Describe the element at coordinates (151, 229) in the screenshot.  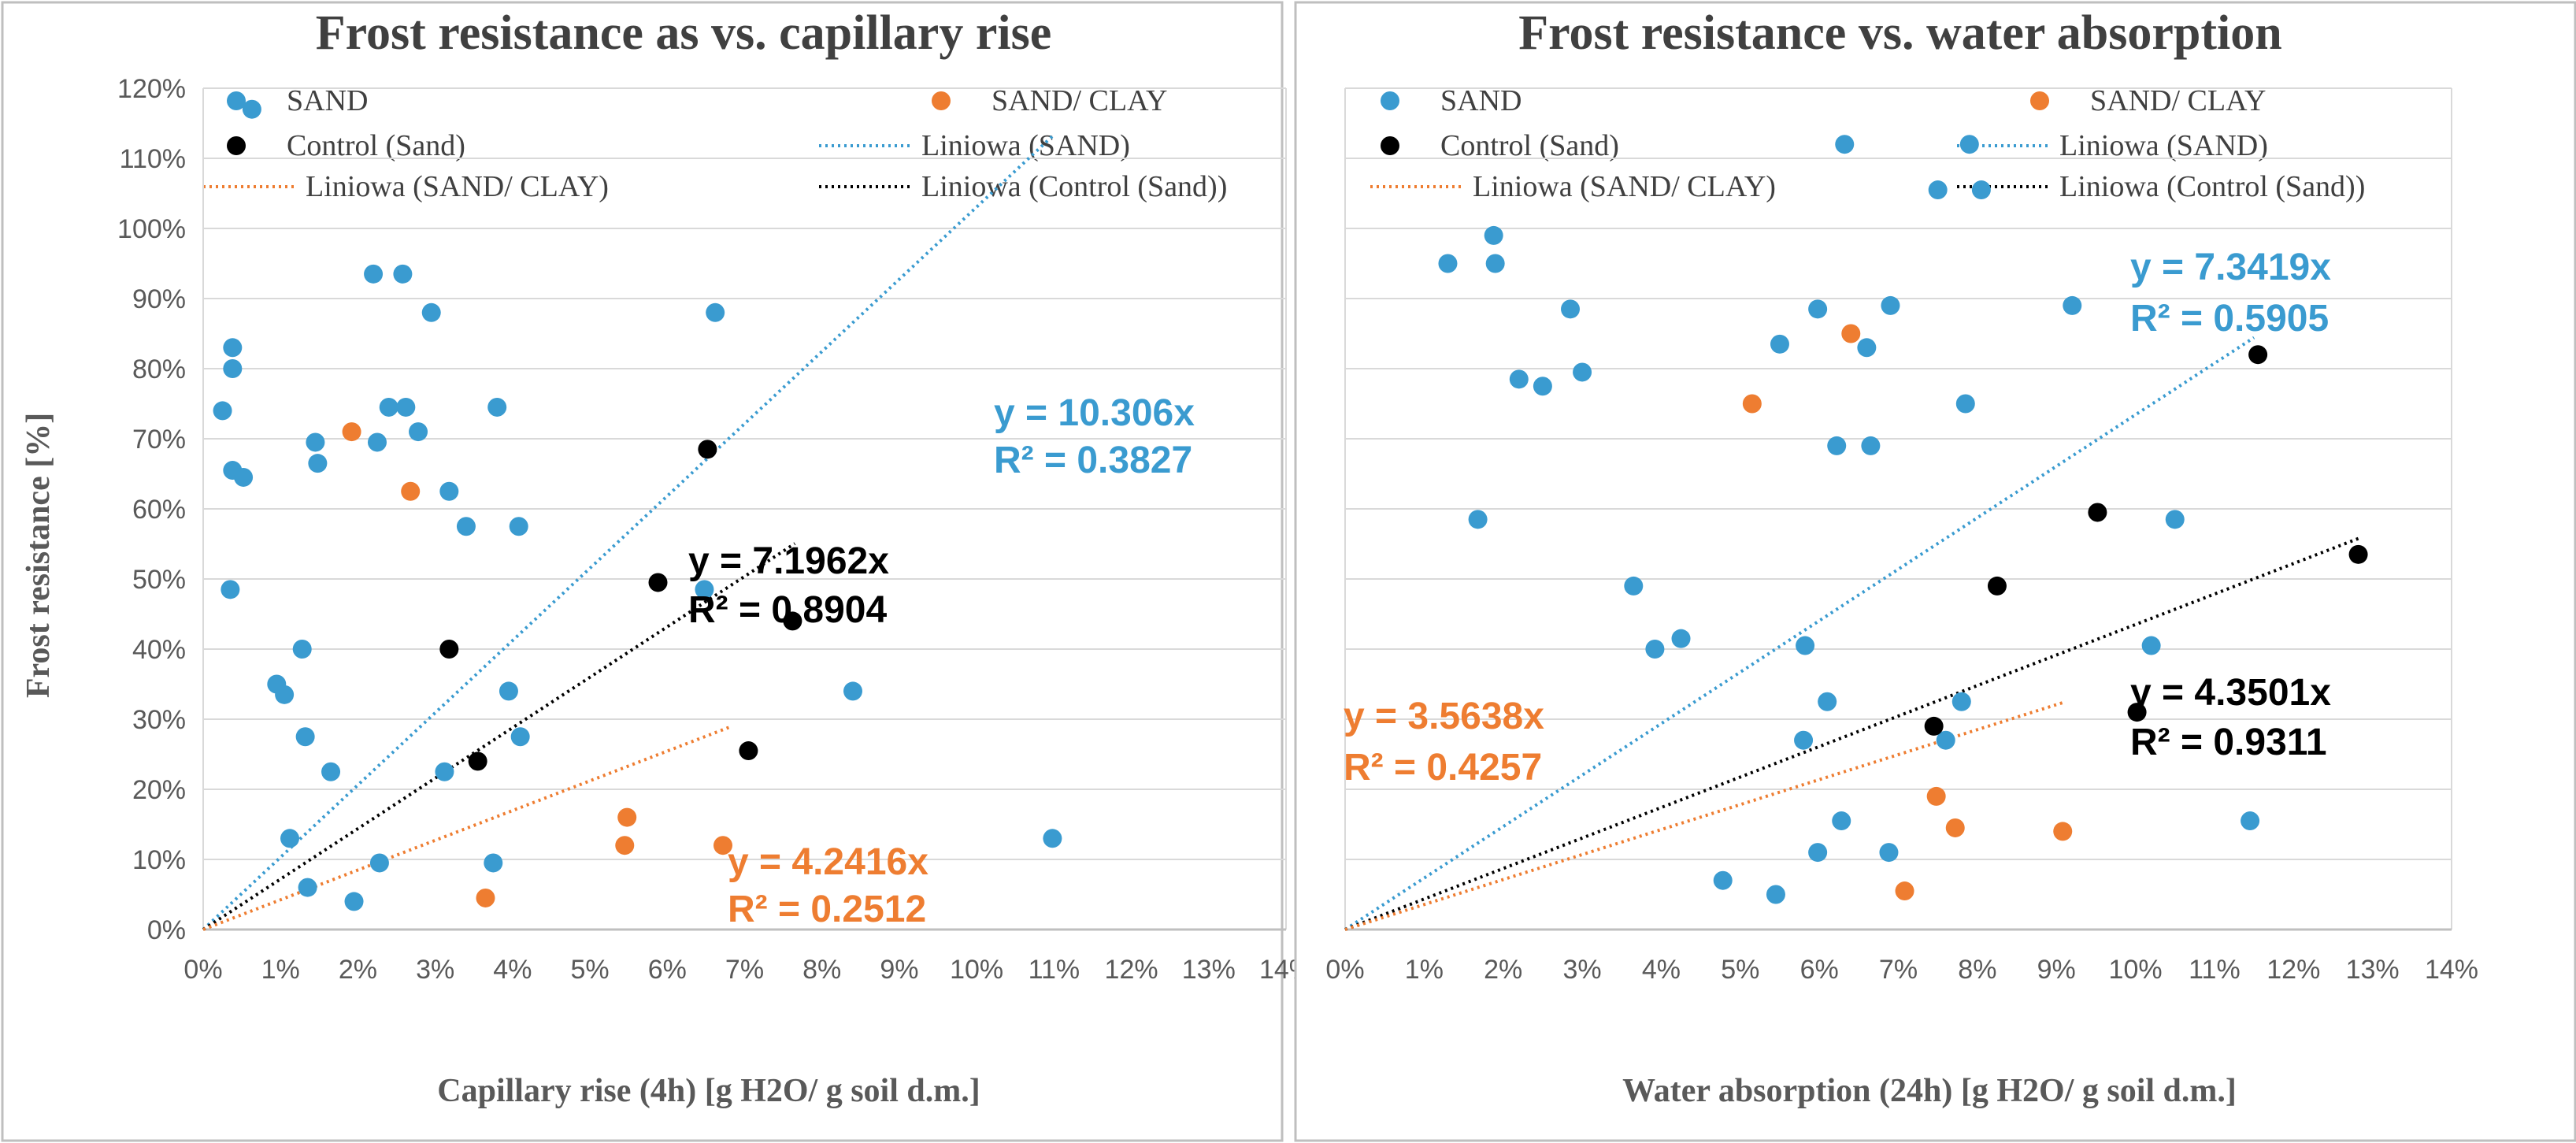
I see `c1-y-tick-label: 100%` at that location.